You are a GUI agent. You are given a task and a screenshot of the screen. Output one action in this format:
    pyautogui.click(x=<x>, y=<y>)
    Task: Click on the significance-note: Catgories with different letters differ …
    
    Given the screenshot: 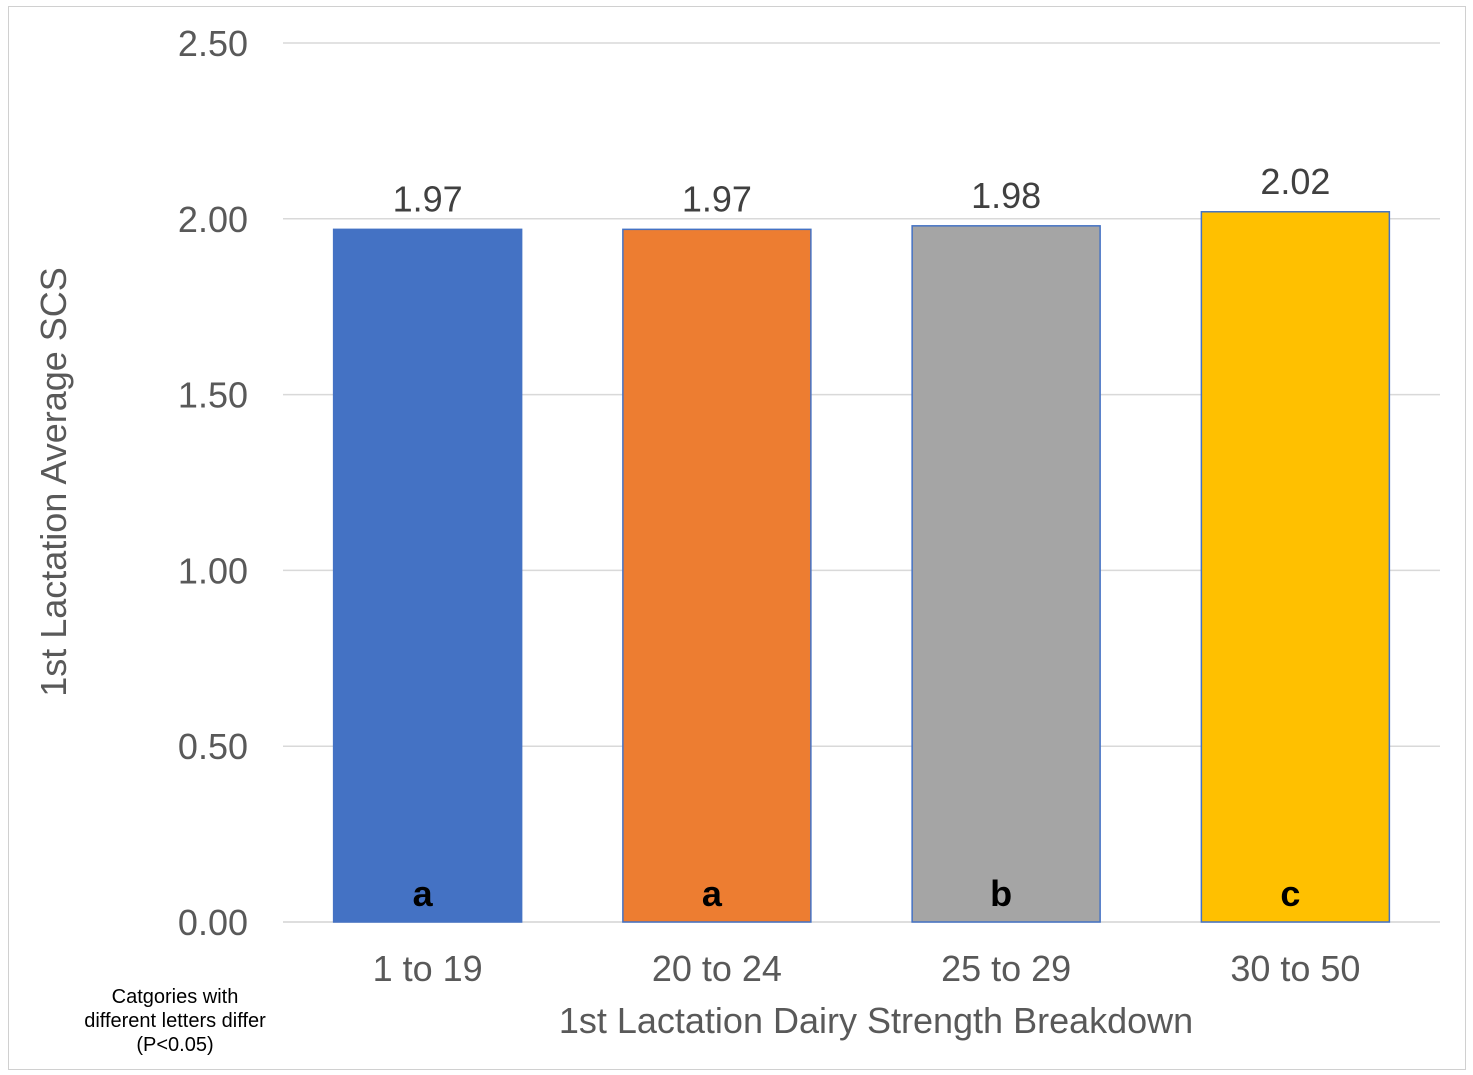 What is the action you would take?
    pyautogui.click(x=175, y=1021)
    